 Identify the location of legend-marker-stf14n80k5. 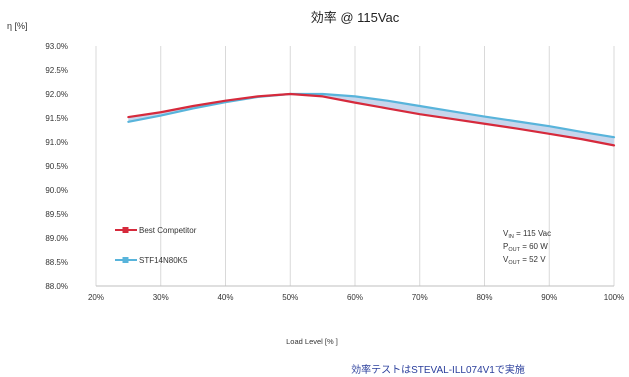
(125, 260).